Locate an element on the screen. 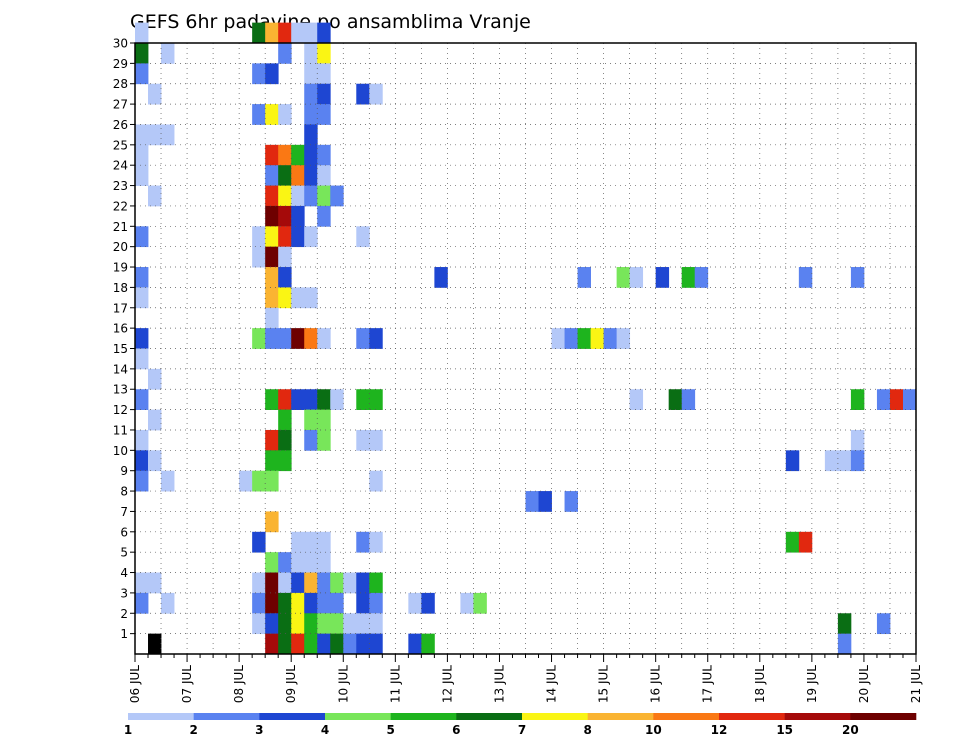 This screenshot has height=742, width=960. y-tick-label: 28 is located at coordinates (120, 84).